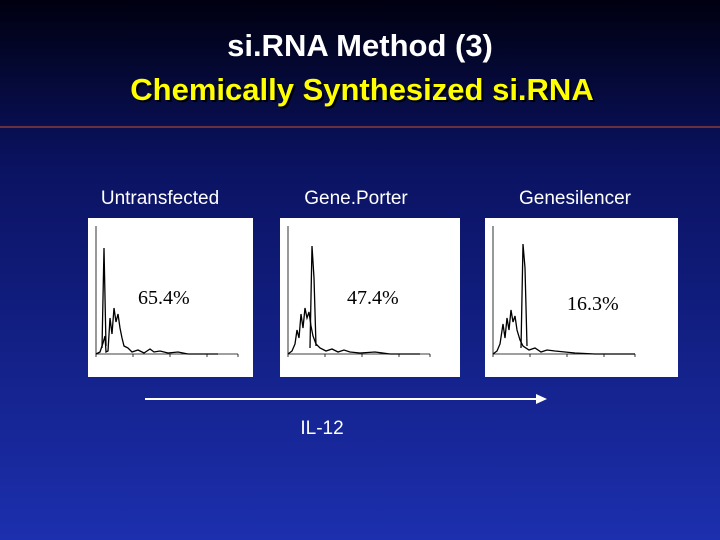  What do you see at coordinates (361, 89) in the screenshot?
I see `slide-subtitle: Chemically Synthesized si.RNA` at bounding box center [361, 89].